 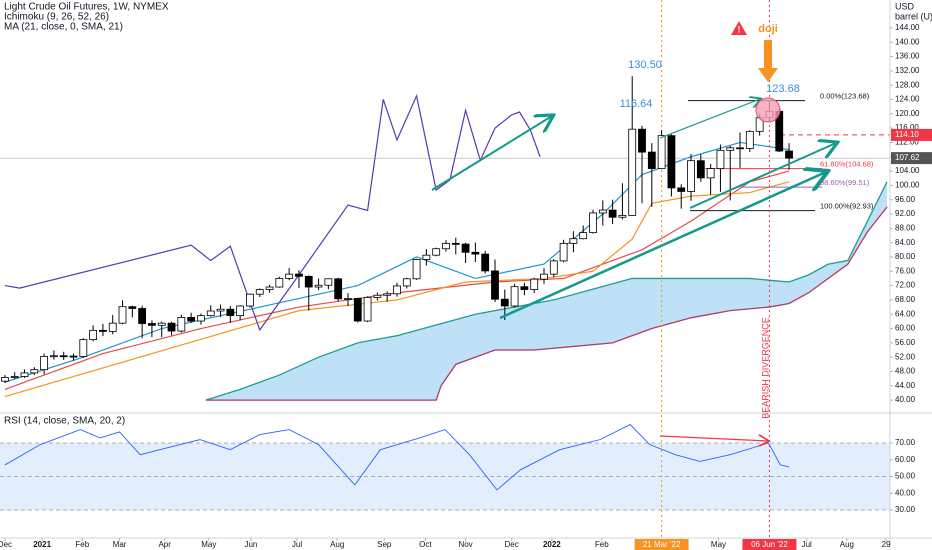 What do you see at coordinates (120, 544) in the screenshot?
I see `x-tick-label: Mar` at bounding box center [120, 544].